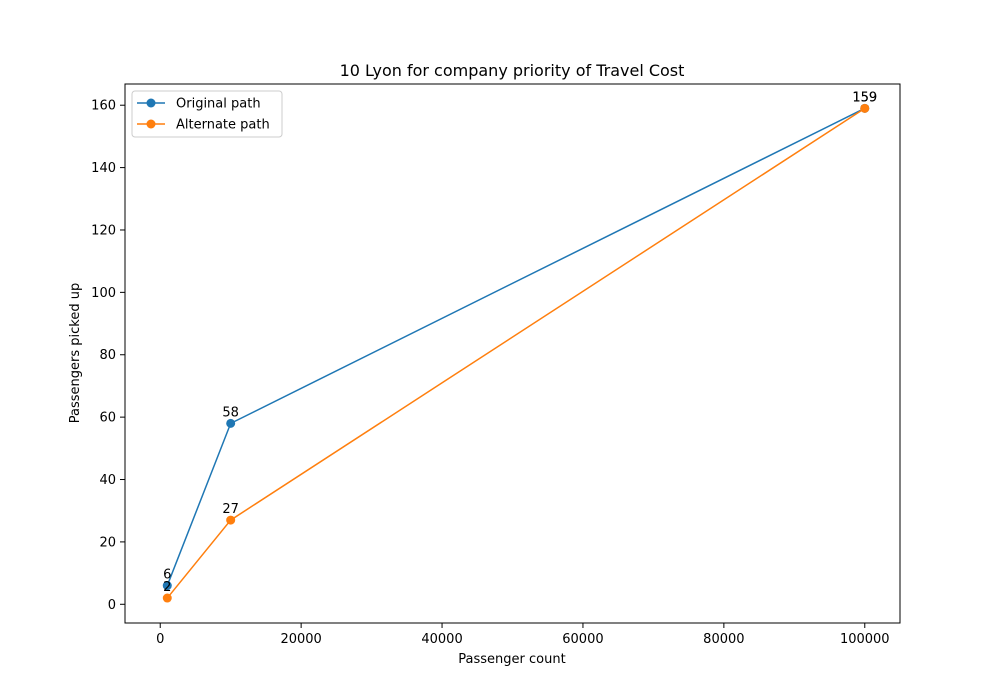 The height and width of the screenshot is (700, 1000). Describe the element at coordinates (864, 97) in the screenshot. I see `data-label: 159` at that location.